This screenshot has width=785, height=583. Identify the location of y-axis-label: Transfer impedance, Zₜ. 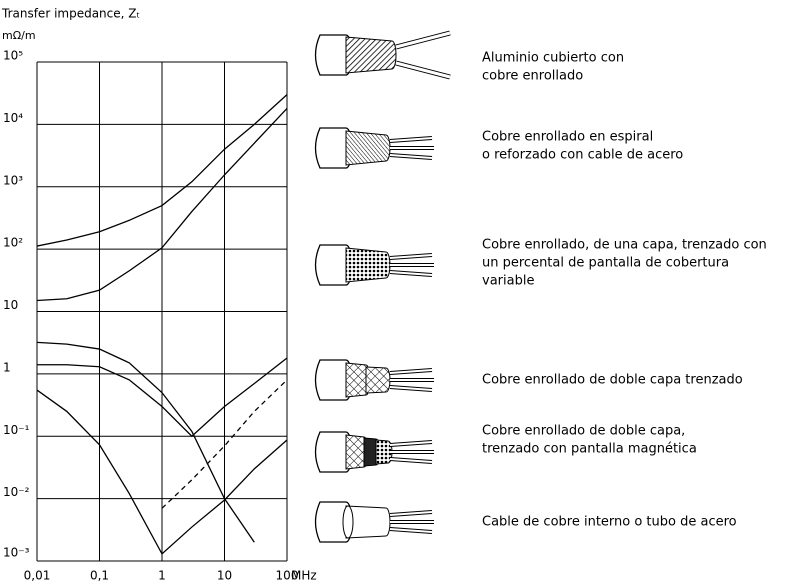
(70, 14).